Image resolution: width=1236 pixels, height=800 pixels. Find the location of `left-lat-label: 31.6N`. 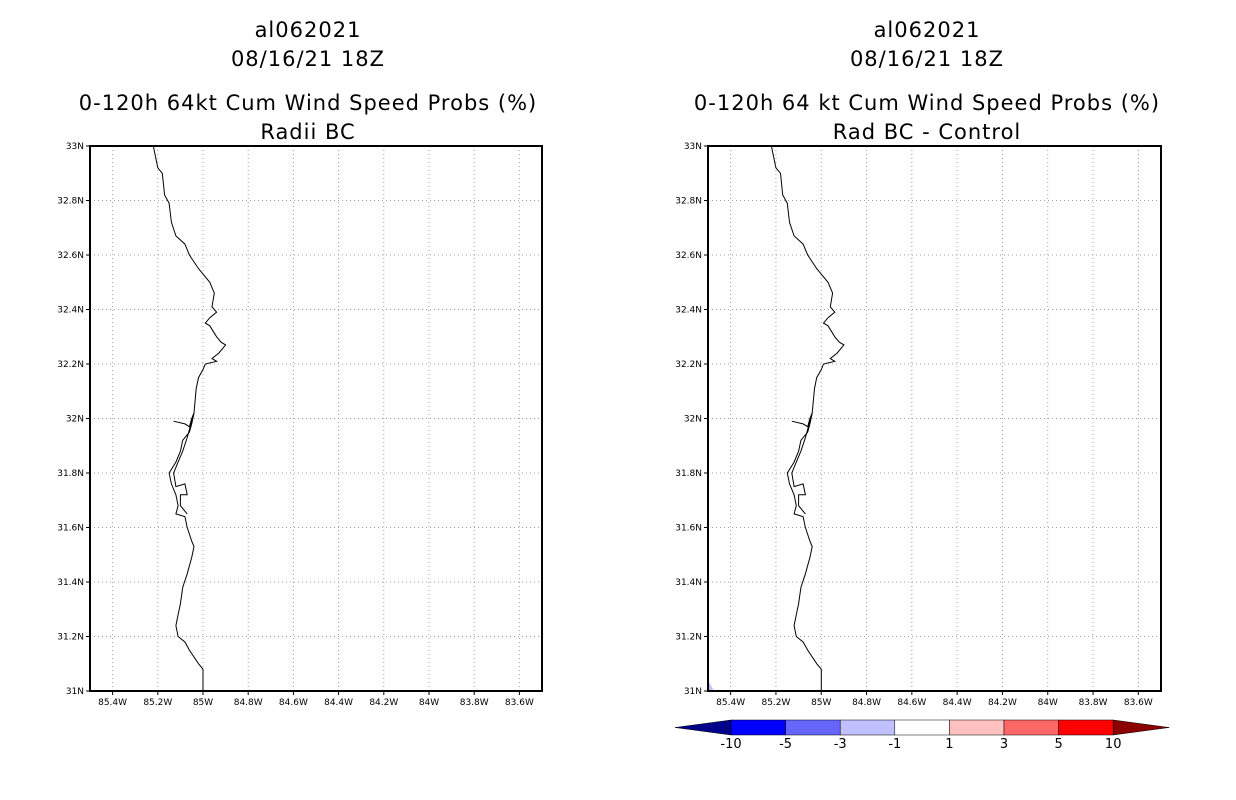

left-lat-label: 31.6N is located at coordinates (70, 529).